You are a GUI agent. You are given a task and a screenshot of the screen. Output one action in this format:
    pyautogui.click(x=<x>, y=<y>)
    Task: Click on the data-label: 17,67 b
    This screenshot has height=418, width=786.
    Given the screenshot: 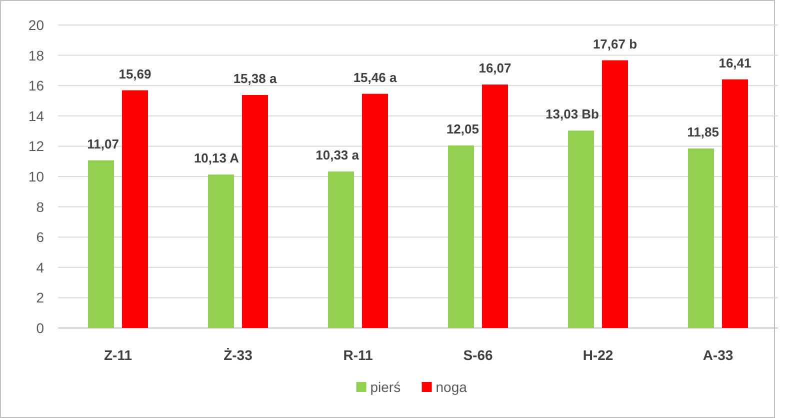 What is the action you would take?
    pyautogui.click(x=615, y=44)
    